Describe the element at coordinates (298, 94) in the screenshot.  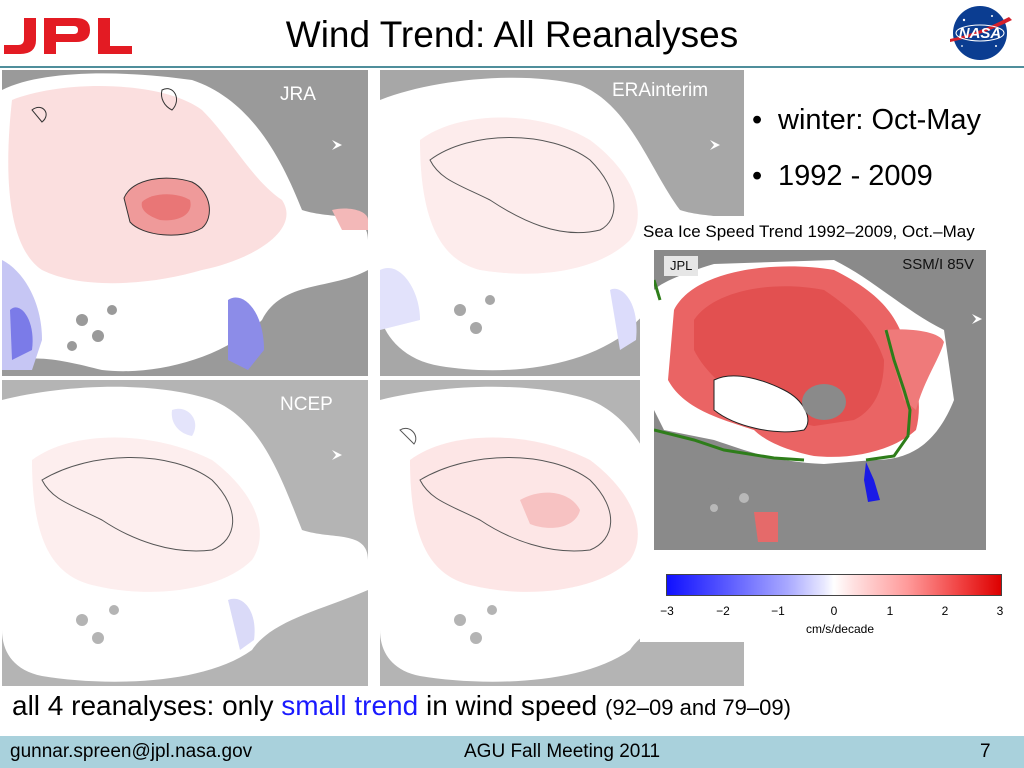
I see `jra-label: JRA` at that location.